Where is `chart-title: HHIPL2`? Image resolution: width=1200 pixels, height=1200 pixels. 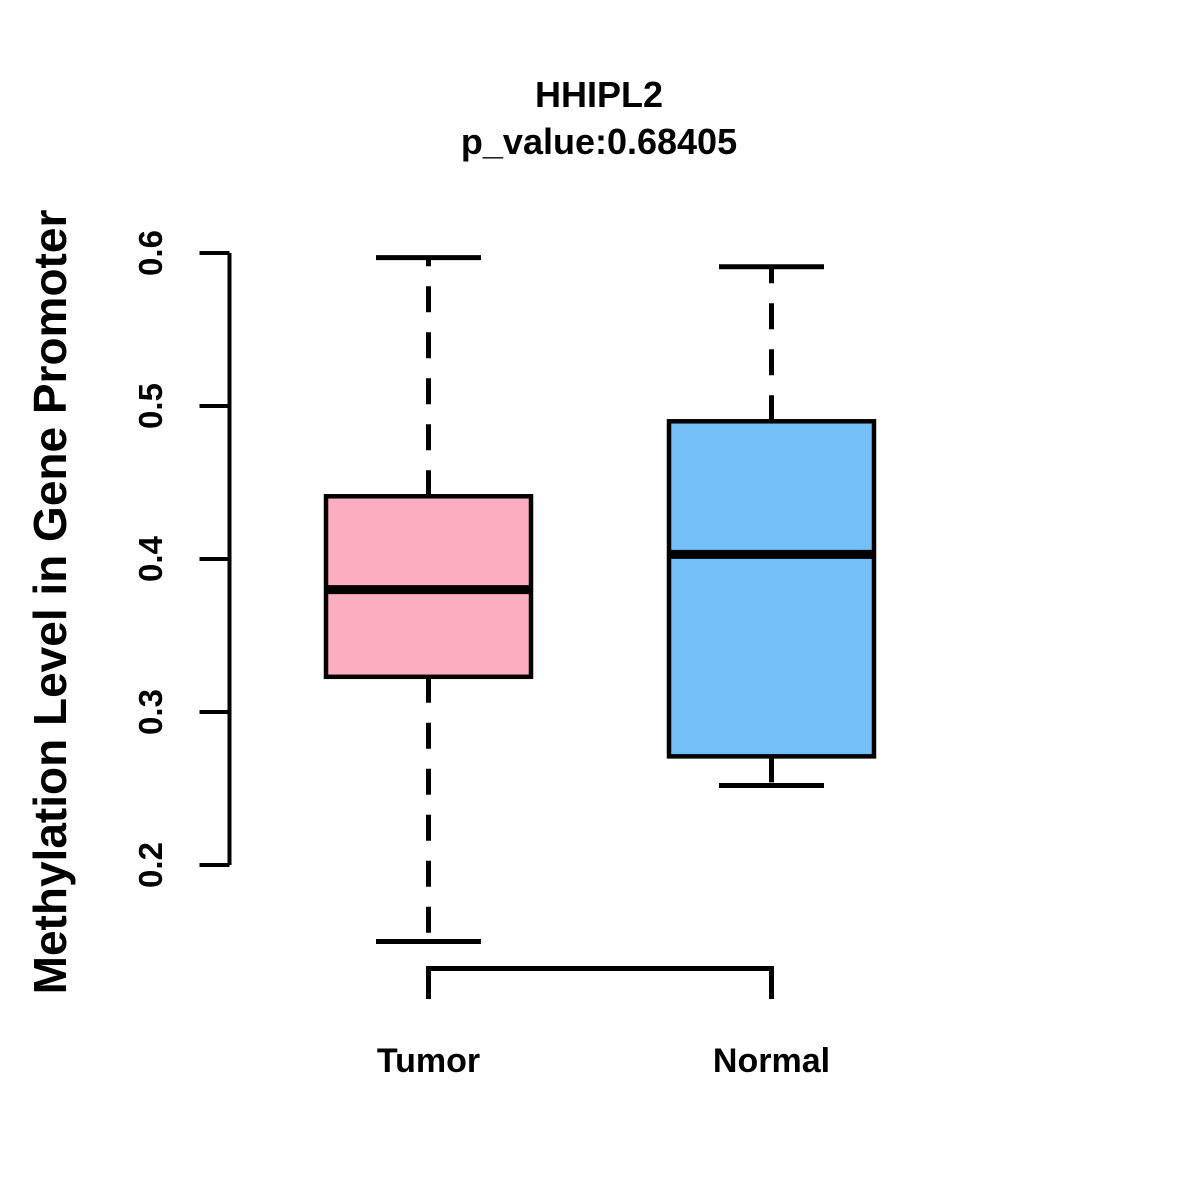 chart-title: HHIPL2 is located at coordinates (599, 94).